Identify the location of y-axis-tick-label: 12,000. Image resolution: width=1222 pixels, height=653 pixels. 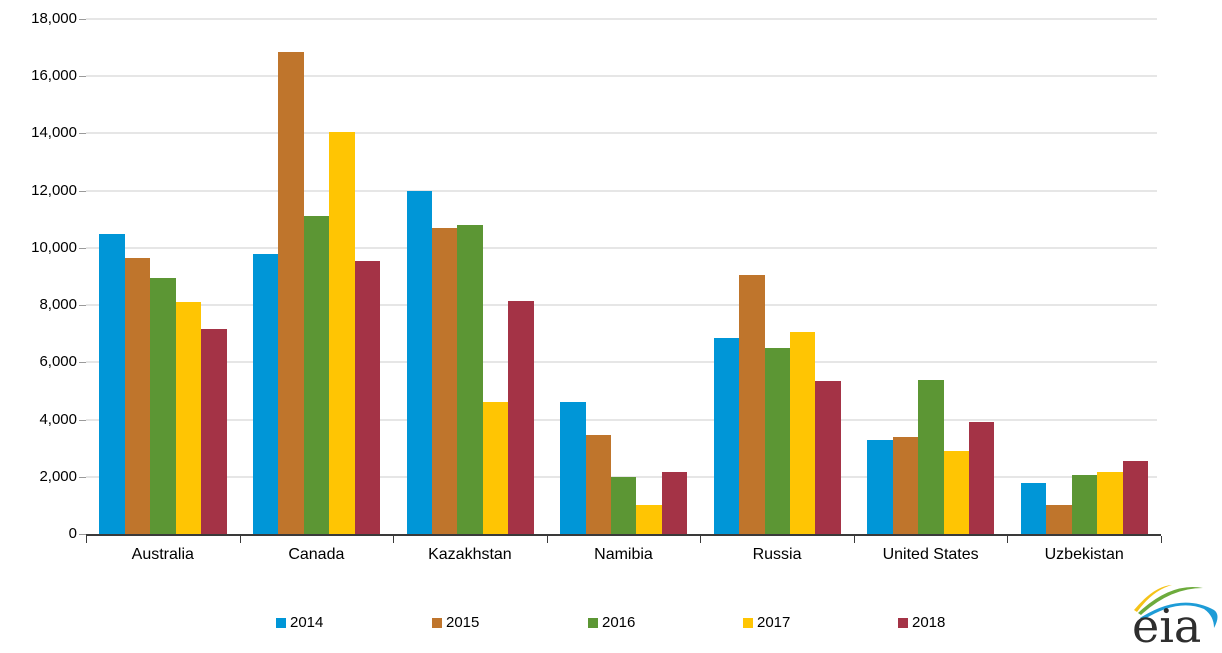
(54, 190).